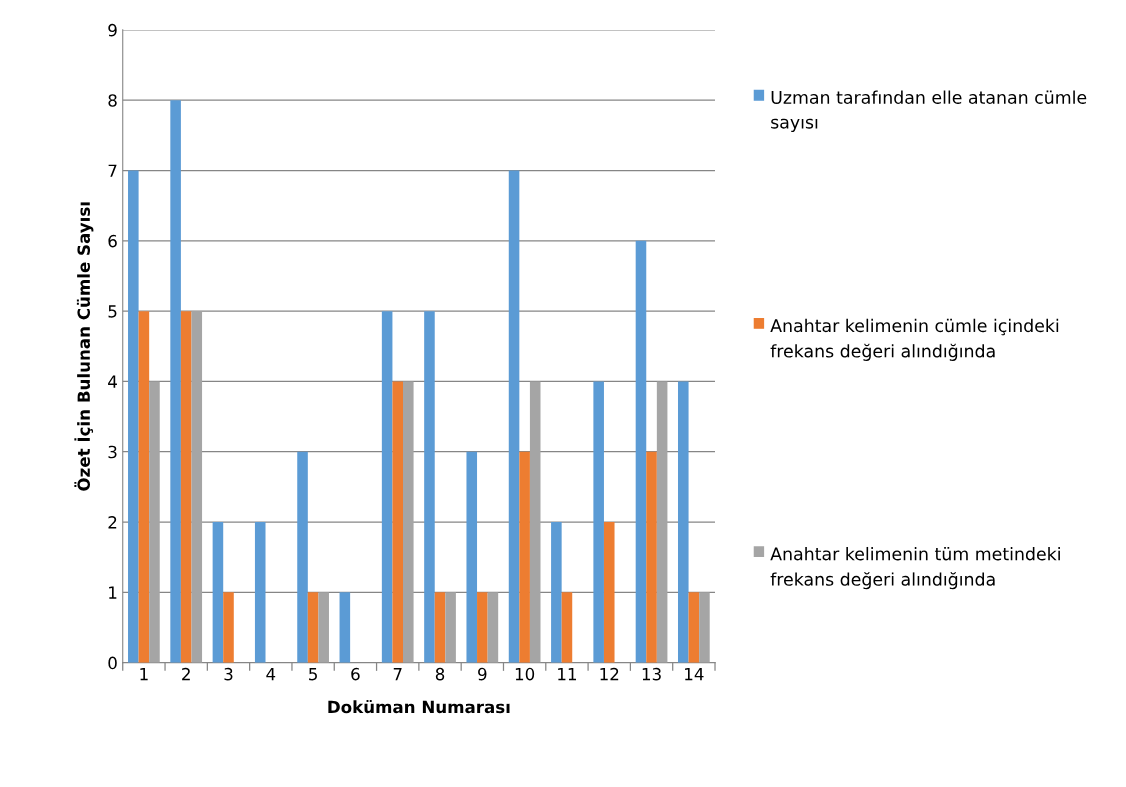 This screenshot has height=787, width=1126. Describe the element at coordinates (112, 381) in the screenshot. I see `y-tick-label: 4` at that location.